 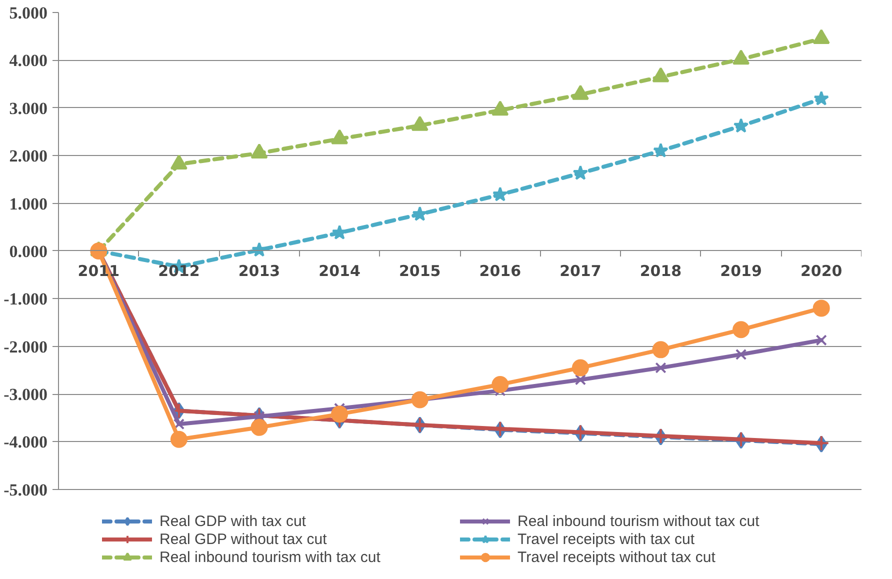 What do you see at coordinates (28, 204) in the screenshot?
I see `y-tick-label: 1.000` at bounding box center [28, 204].